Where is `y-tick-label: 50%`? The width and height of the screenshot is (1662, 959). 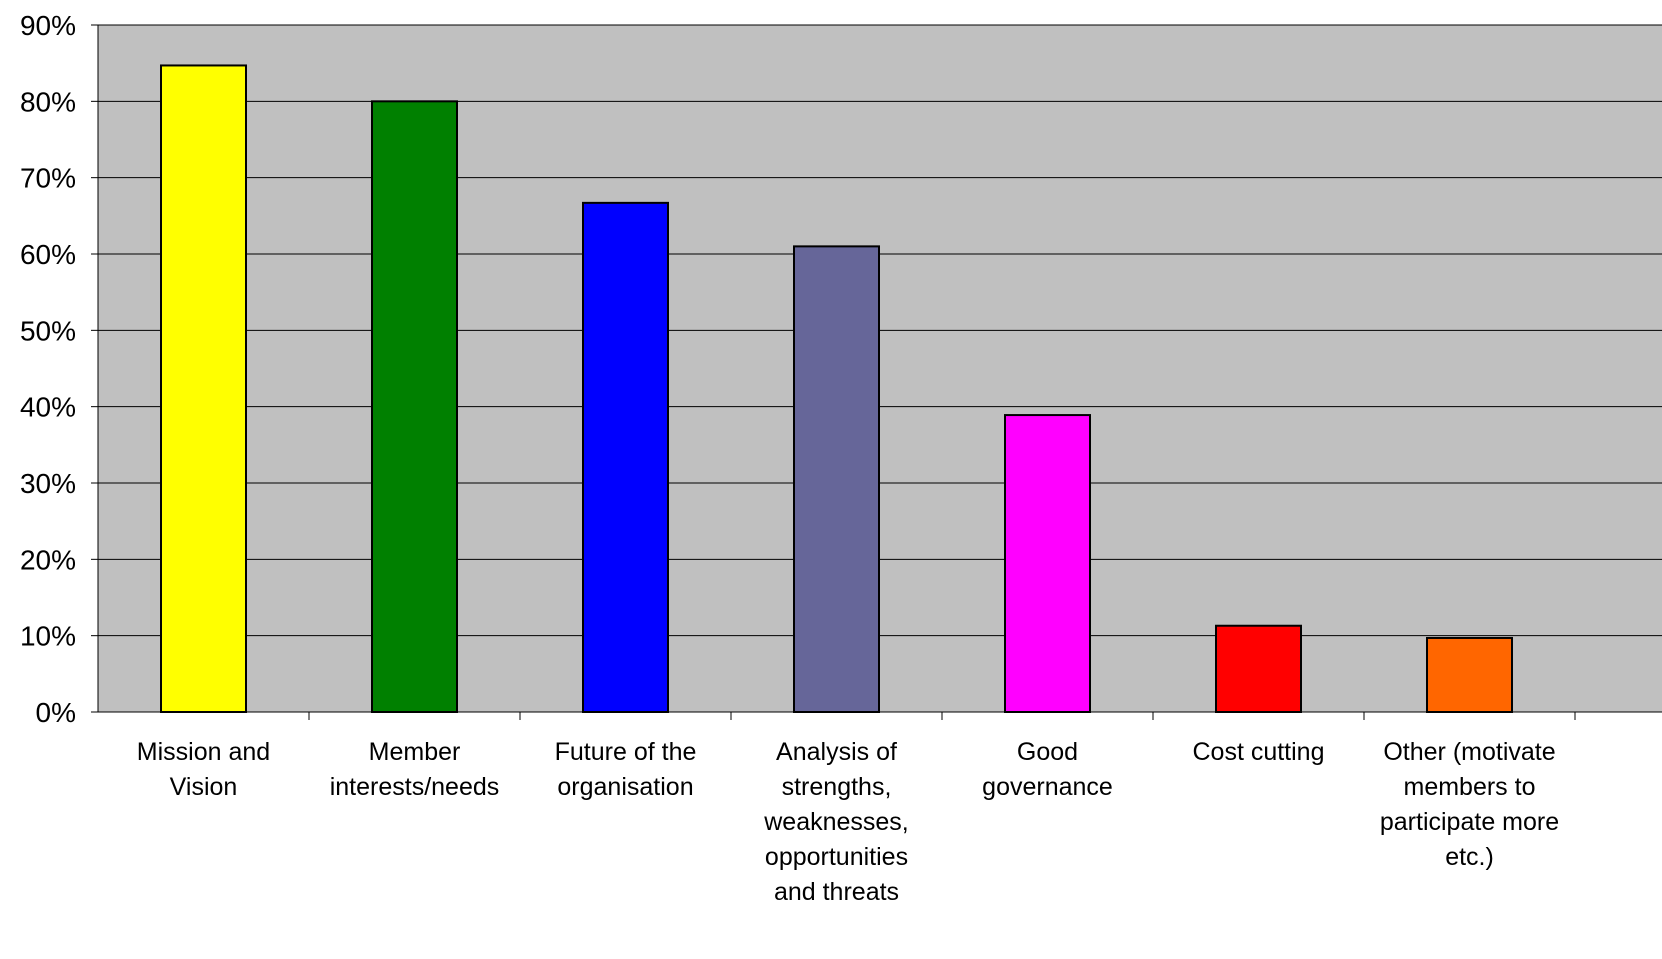
y-tick-label: 50% is located at coordinates (48, 330).